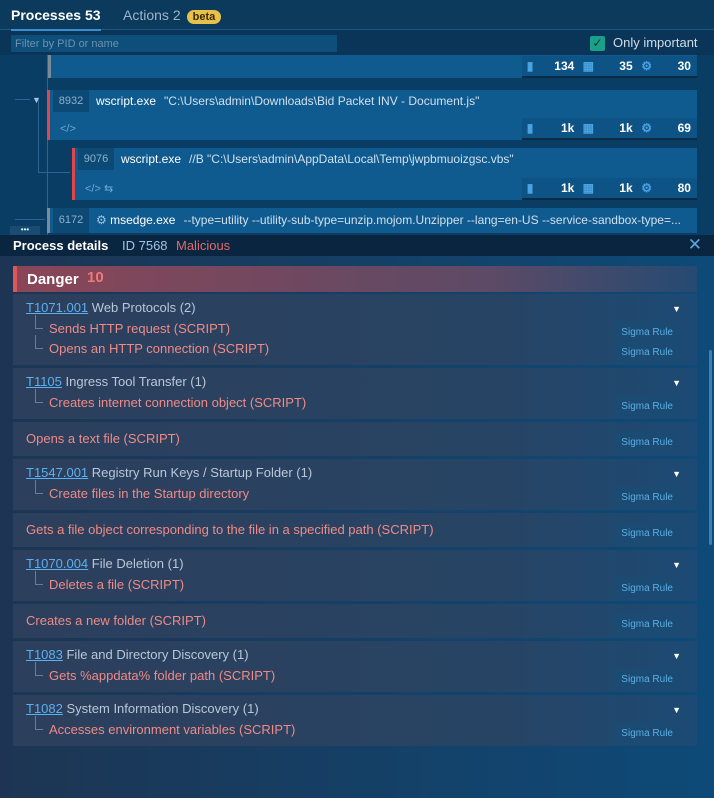 This screenshot has height=798, width=714. Describe the element at coordinates (57, 472) in the screenshot. I see `technique-id-link: T1547.001` at that location.